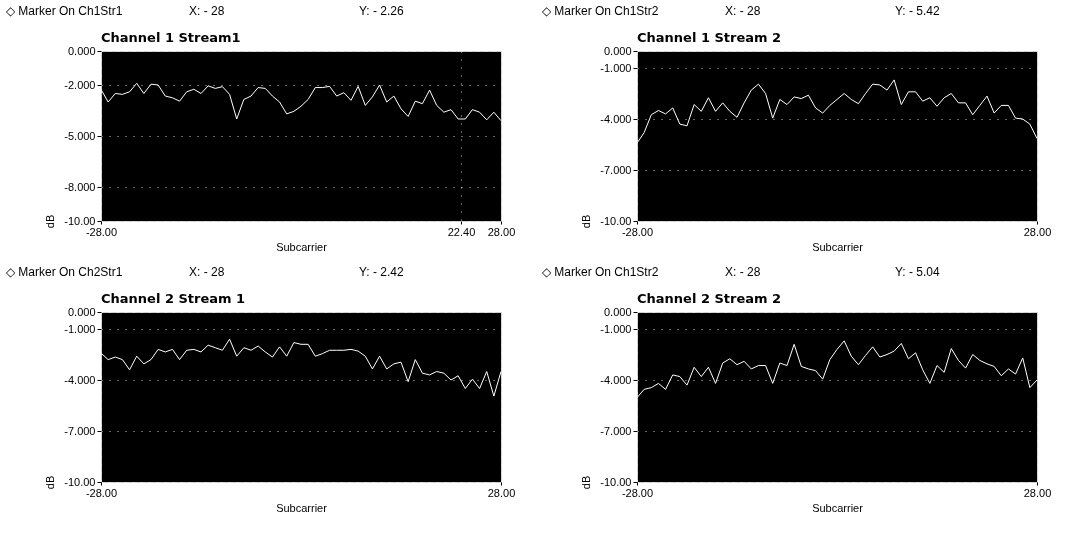  Describe the element at coordinates (709, 298) in the screenshot. I see `chart-title: Channel 2 Stream 2` at that location.